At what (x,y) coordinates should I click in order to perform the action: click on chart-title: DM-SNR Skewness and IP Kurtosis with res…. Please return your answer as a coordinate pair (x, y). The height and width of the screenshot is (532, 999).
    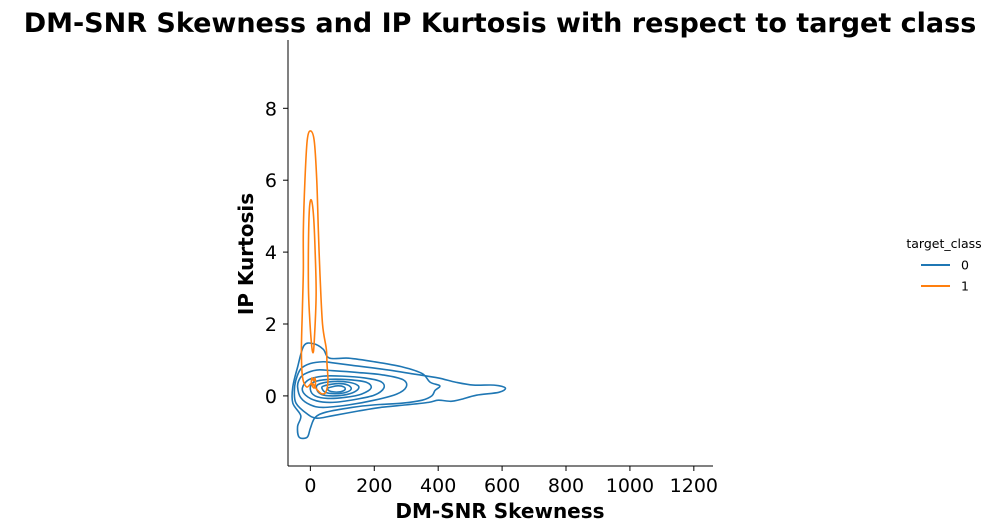
    Looking at the image, I should click on (500, 23).